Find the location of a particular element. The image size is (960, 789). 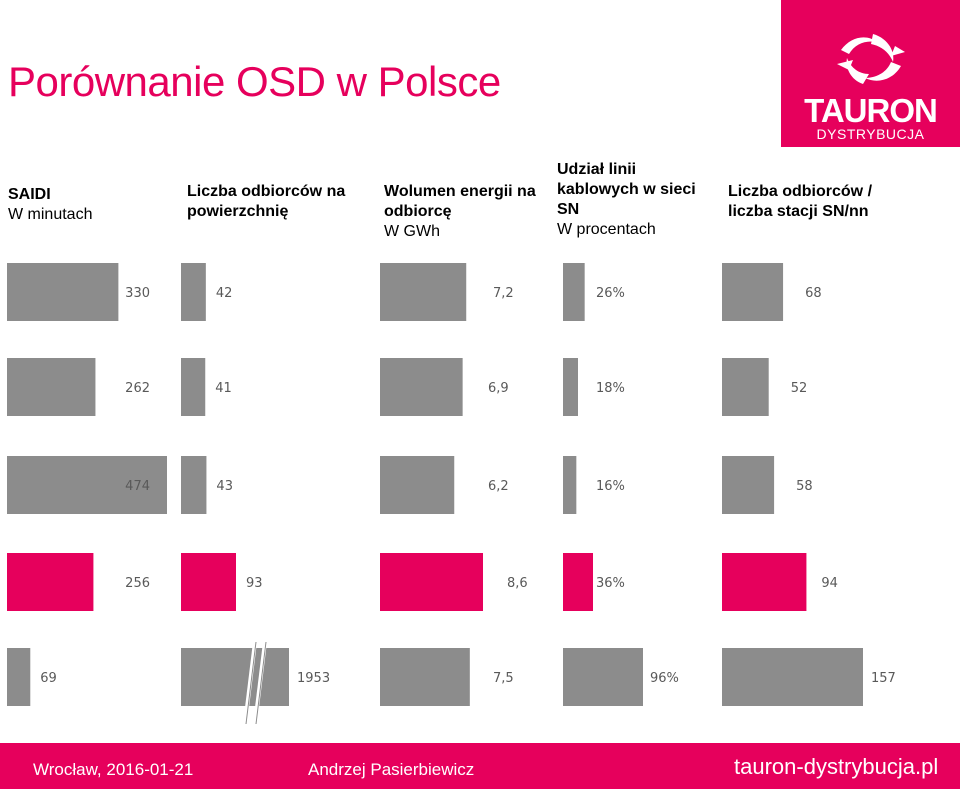

bar-label-2-0: 7,2 is located at coordinates (503, 293).